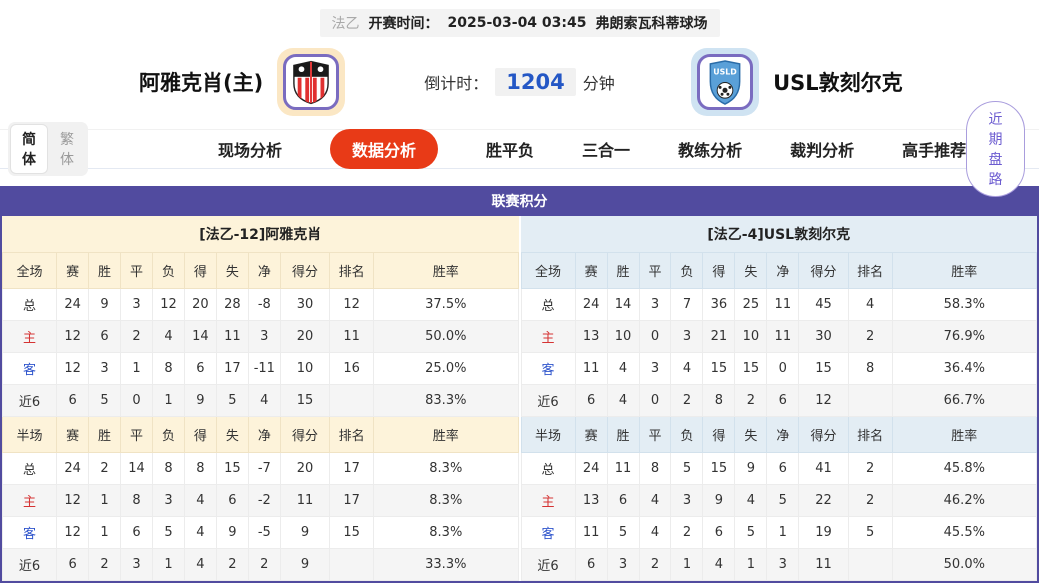 Image resolution: width=1039 pixels, height=583 pixels. I want to click on recent-trend-button: 近期盘路, so click(995, 149).